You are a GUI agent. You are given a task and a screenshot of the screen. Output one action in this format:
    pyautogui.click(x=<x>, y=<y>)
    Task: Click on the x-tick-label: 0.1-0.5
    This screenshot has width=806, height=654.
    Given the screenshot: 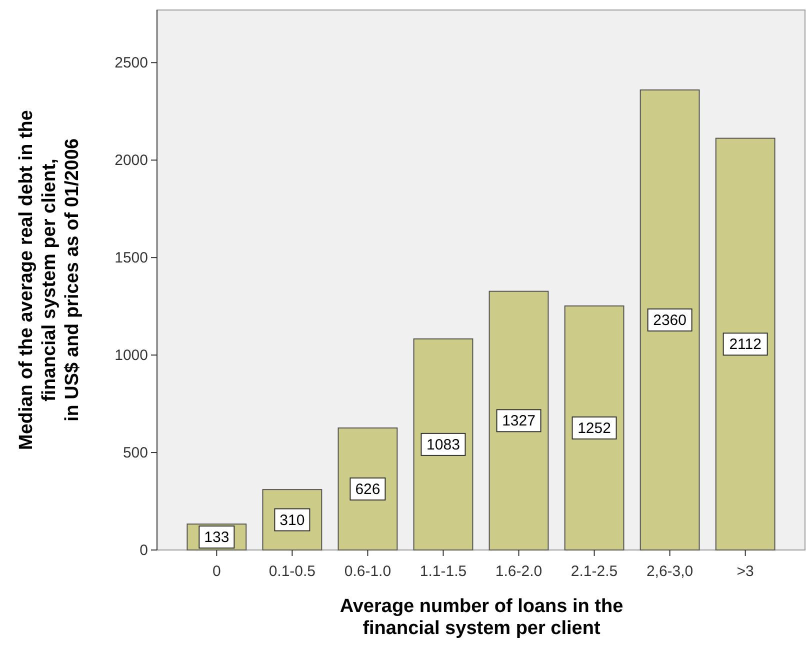 What is the action you would take?
    pyautogui.click(x=292, y=571)
    